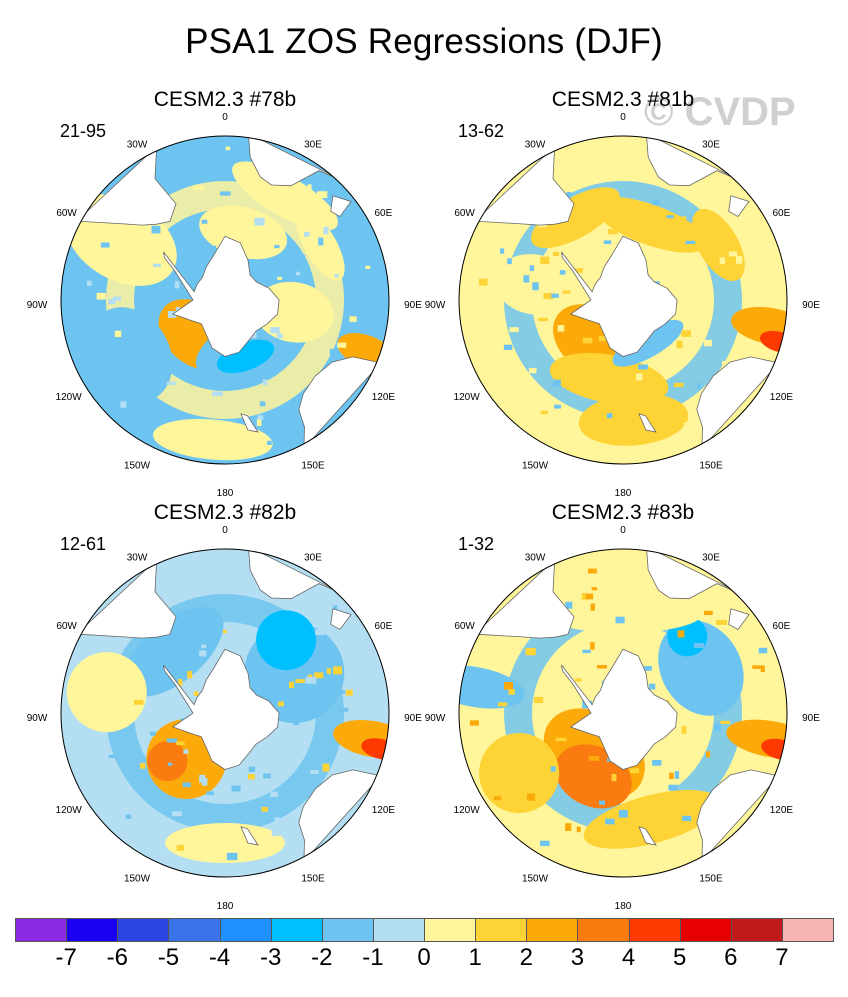 The image size is (848, 997). What do you see at coordinates (384, 626) in the screenshot?
I see `longitude-label: 60E` at bounding box center [384, 626].